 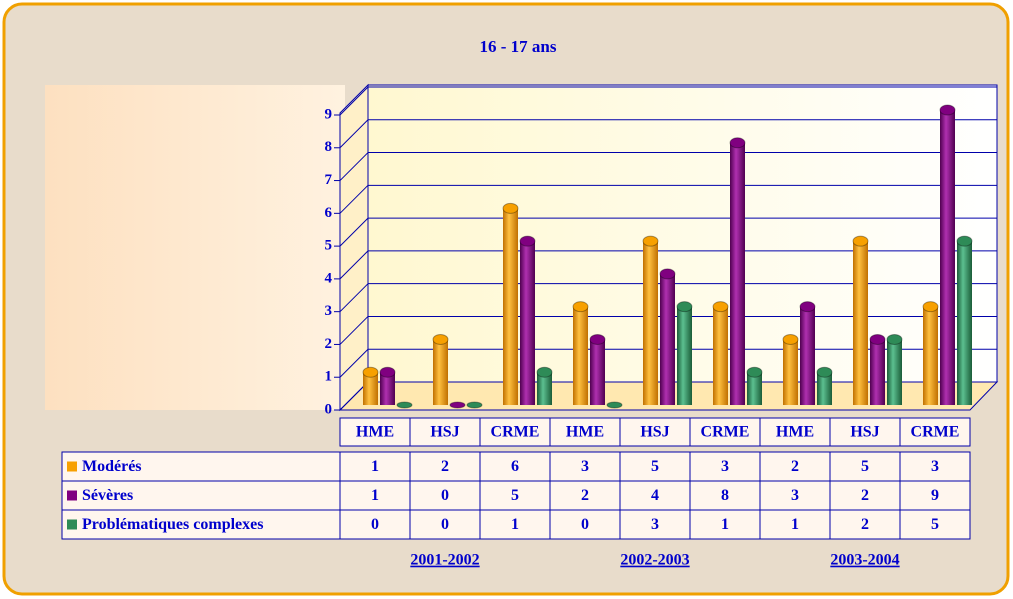 What do you see at coordinates (444, 560) in the screenshot?
I see `group-label: 2001-2002` at bounding box center [444, 560].